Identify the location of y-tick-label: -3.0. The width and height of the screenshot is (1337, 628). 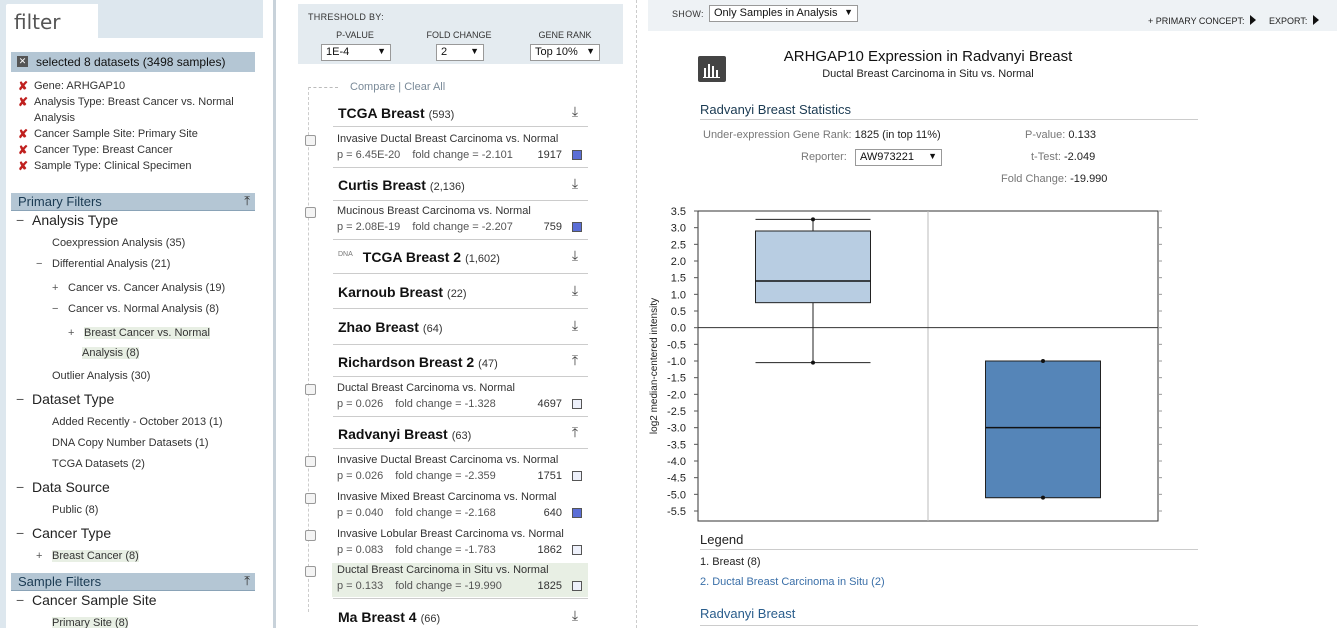
(676, 429).